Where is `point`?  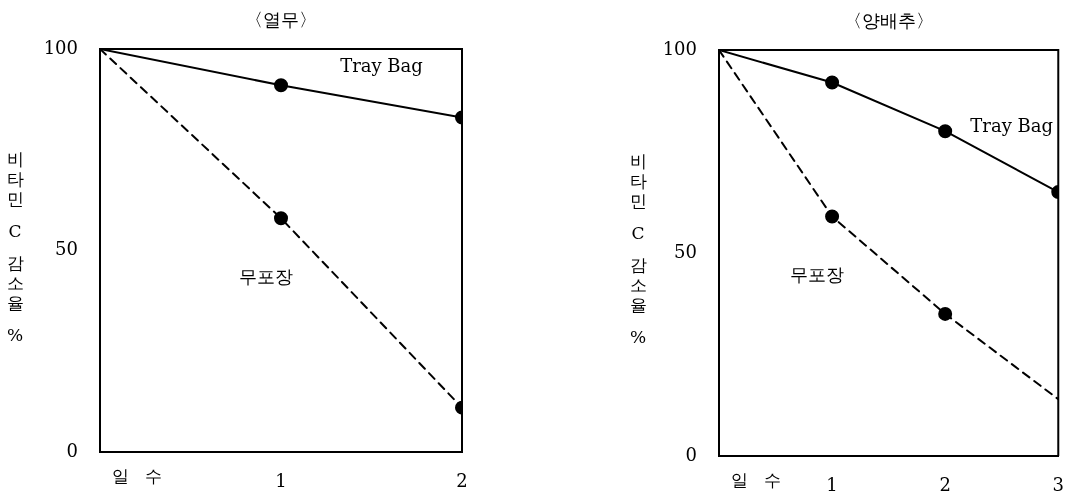 point is located at coordinates (945, 313).